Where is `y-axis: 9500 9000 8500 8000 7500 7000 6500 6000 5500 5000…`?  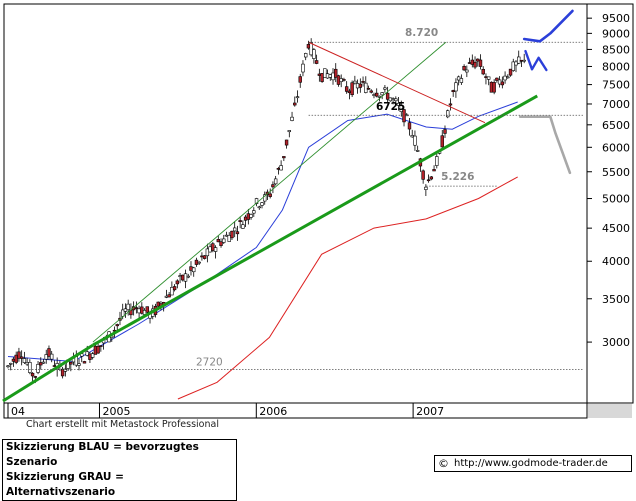
y-axis: 9500 9000 8500 8000 7500 7000 6500 6000 5500 5000… is located at coordinates (608, 180).